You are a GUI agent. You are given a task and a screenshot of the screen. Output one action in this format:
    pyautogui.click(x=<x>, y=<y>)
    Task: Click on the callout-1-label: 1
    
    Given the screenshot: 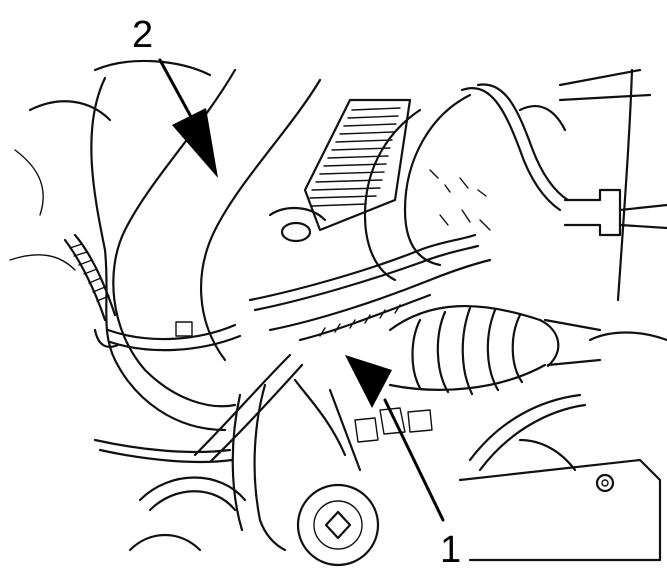 What is the action you would take?
    pyautogui.click(x=450, y=549)
    